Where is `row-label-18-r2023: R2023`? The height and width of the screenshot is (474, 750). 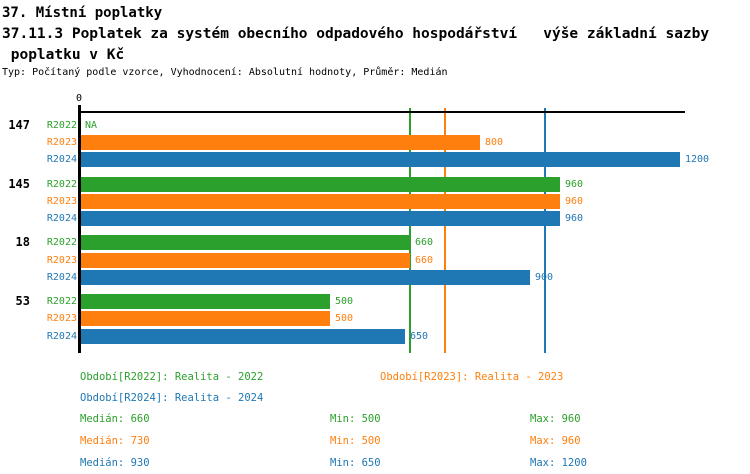 row-label-18-r2023: R2023 is located at coordinates (61, 260).